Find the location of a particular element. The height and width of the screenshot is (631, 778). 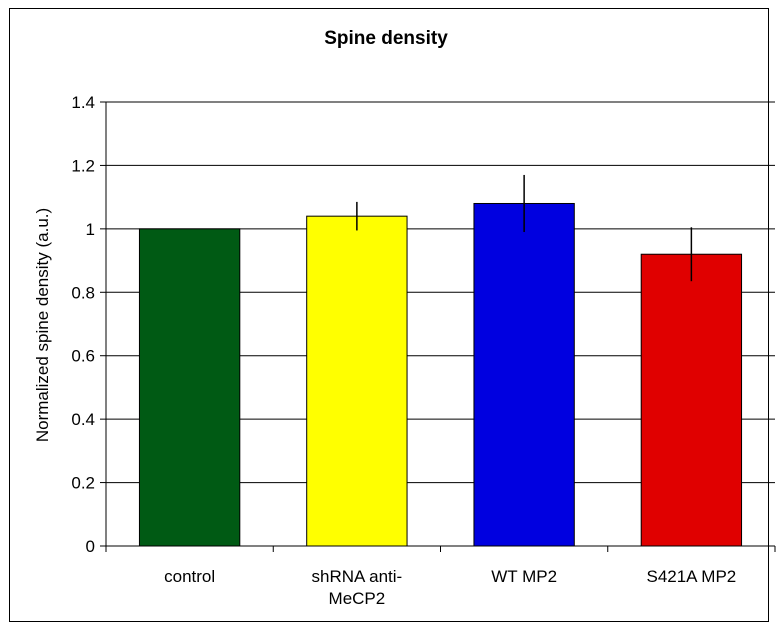

y-tick-label: 0.8 is located at coordinates (83, 292).